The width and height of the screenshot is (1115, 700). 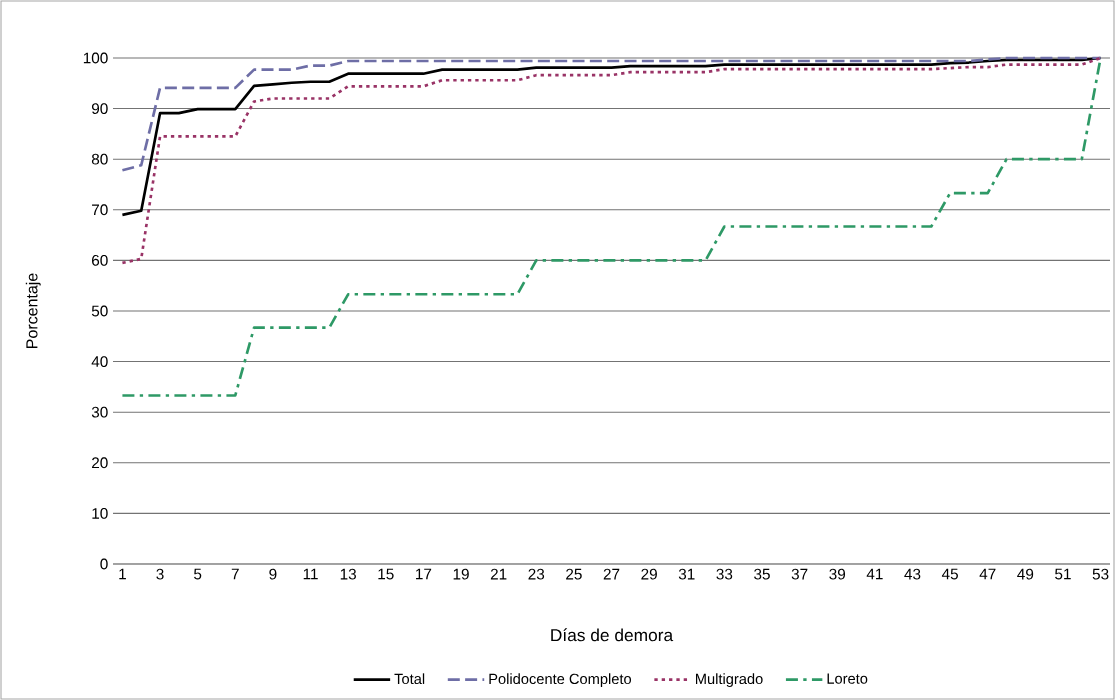 I want to click on x-tick-label: 47, so click(x=987, y=574).